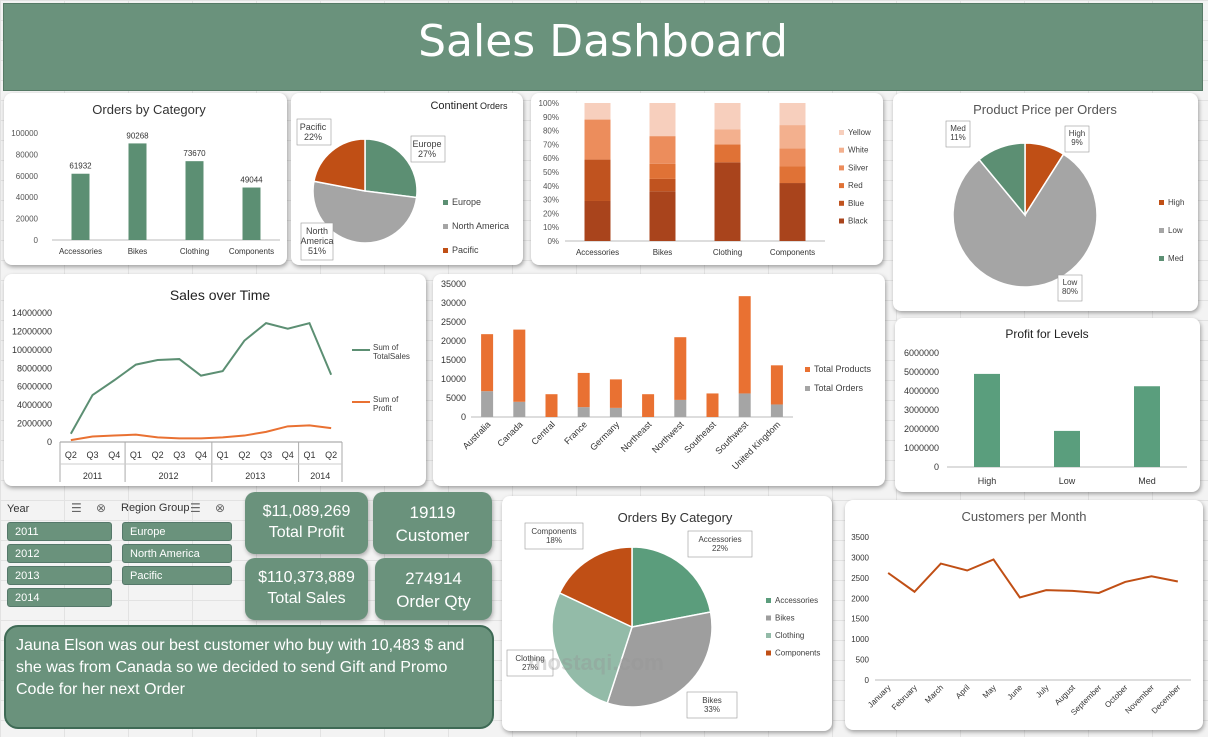  What do you see at coordinates (177, 531) in the screenshot?
I see `slicer-region-europe: Europe` at bounding box center [177, 531].